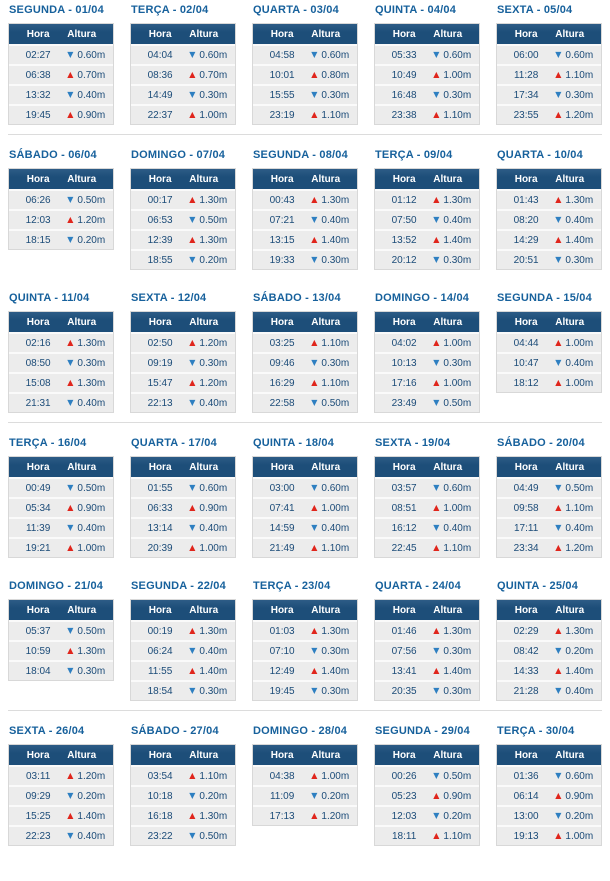 This screenshot has width=610, height=881. What do you see at coordinates (61, 650) in the screenshot?
I see `tide-rows: 05:37 ▼ 0.50m 10:59 ▲ 1.30m 18:04 ▼ 0.30m` at bounding box center [61, 650].